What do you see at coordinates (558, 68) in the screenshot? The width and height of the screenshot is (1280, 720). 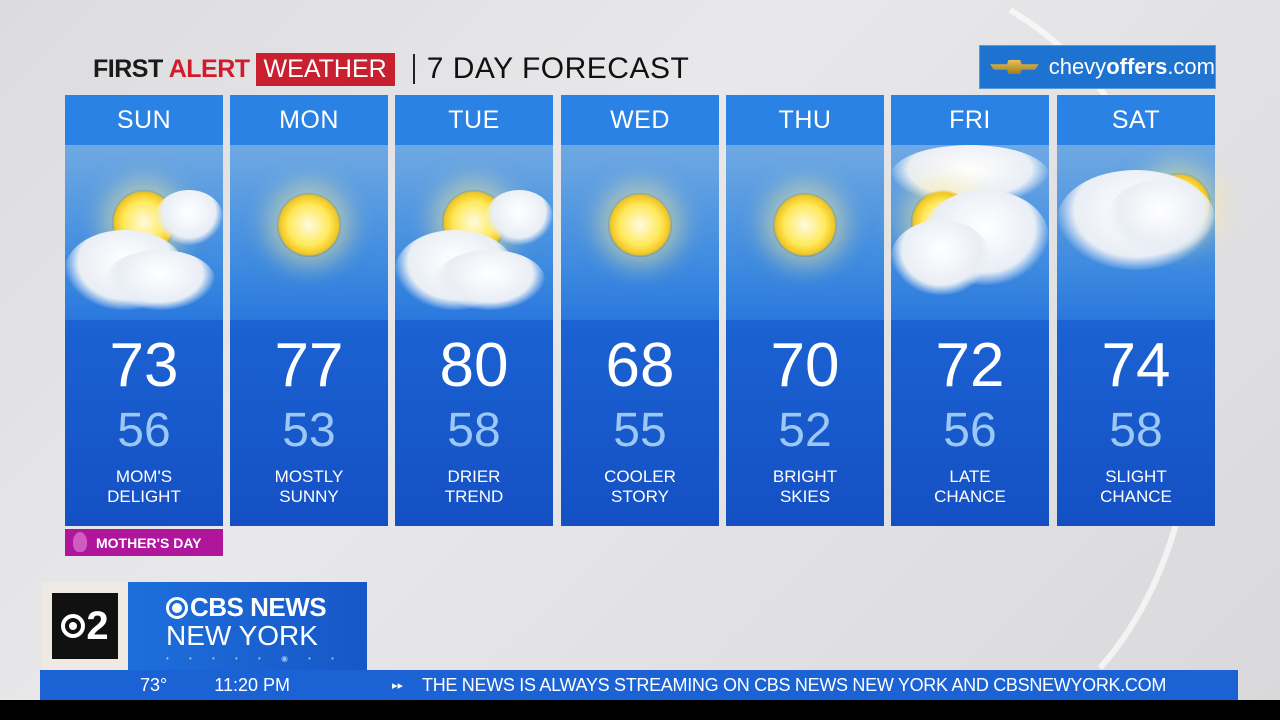 I see `forecast-title: 7 DAY FORECAST` at bounding box center [558, 68].